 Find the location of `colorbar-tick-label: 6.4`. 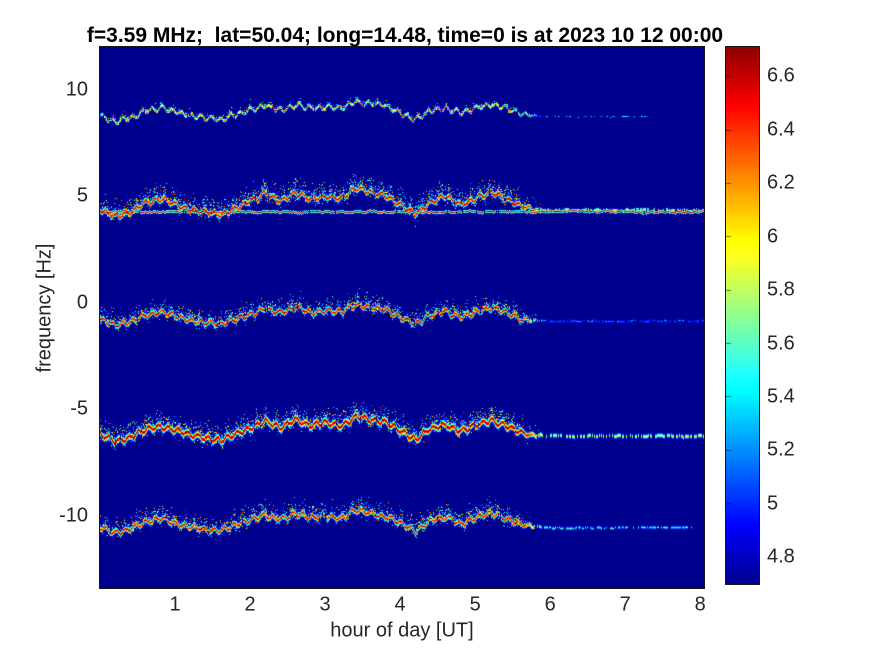

colorbar-tick-label: 6.4 is located at coordinates (781, 129).